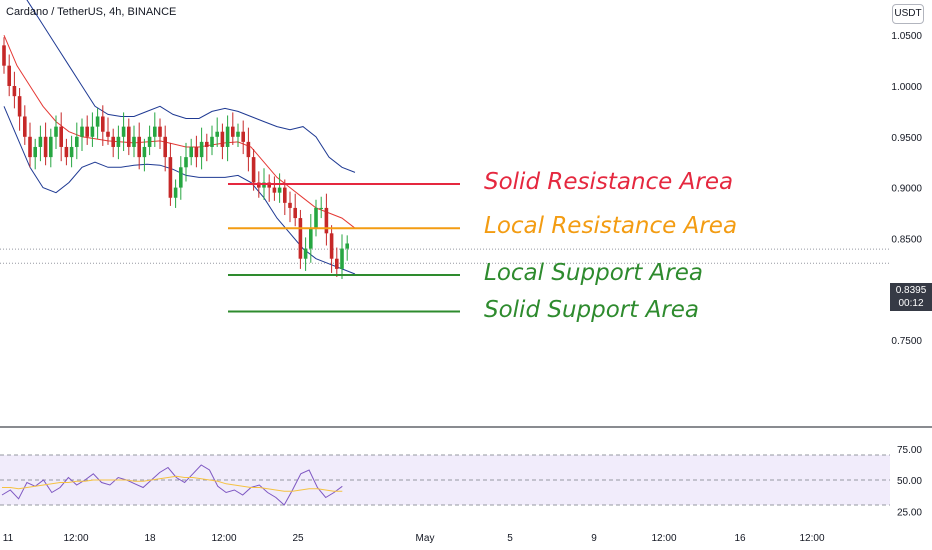 This screenshot has height=550, width=932. I want to click on bollinger-upper, so click(191, 86).